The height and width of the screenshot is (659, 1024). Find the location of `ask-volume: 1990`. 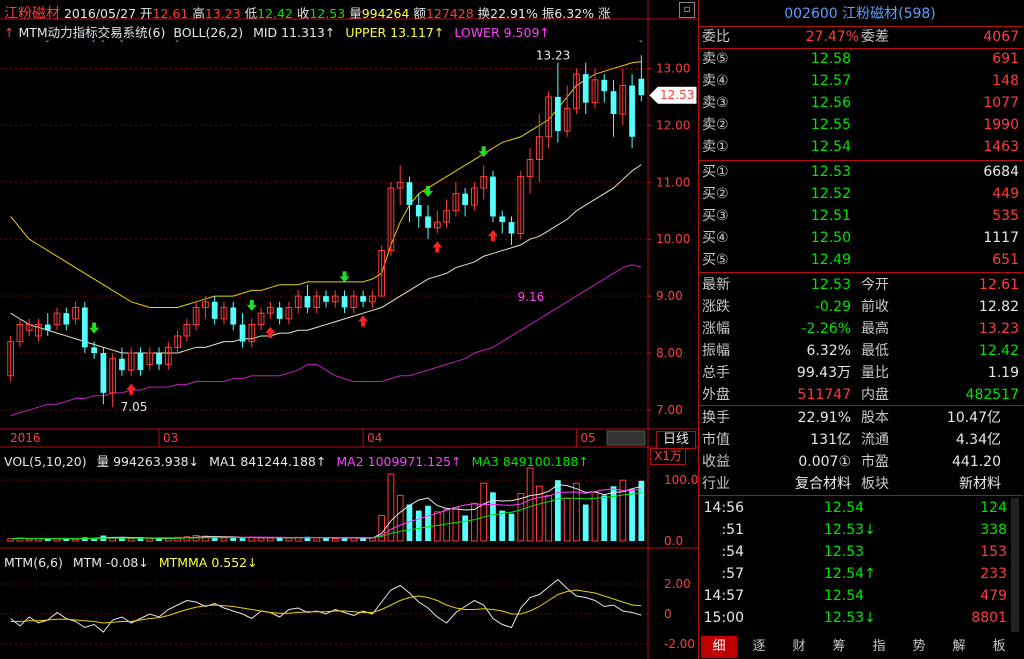

ask-volume: 1990 is located at coordinates (1001, 125).